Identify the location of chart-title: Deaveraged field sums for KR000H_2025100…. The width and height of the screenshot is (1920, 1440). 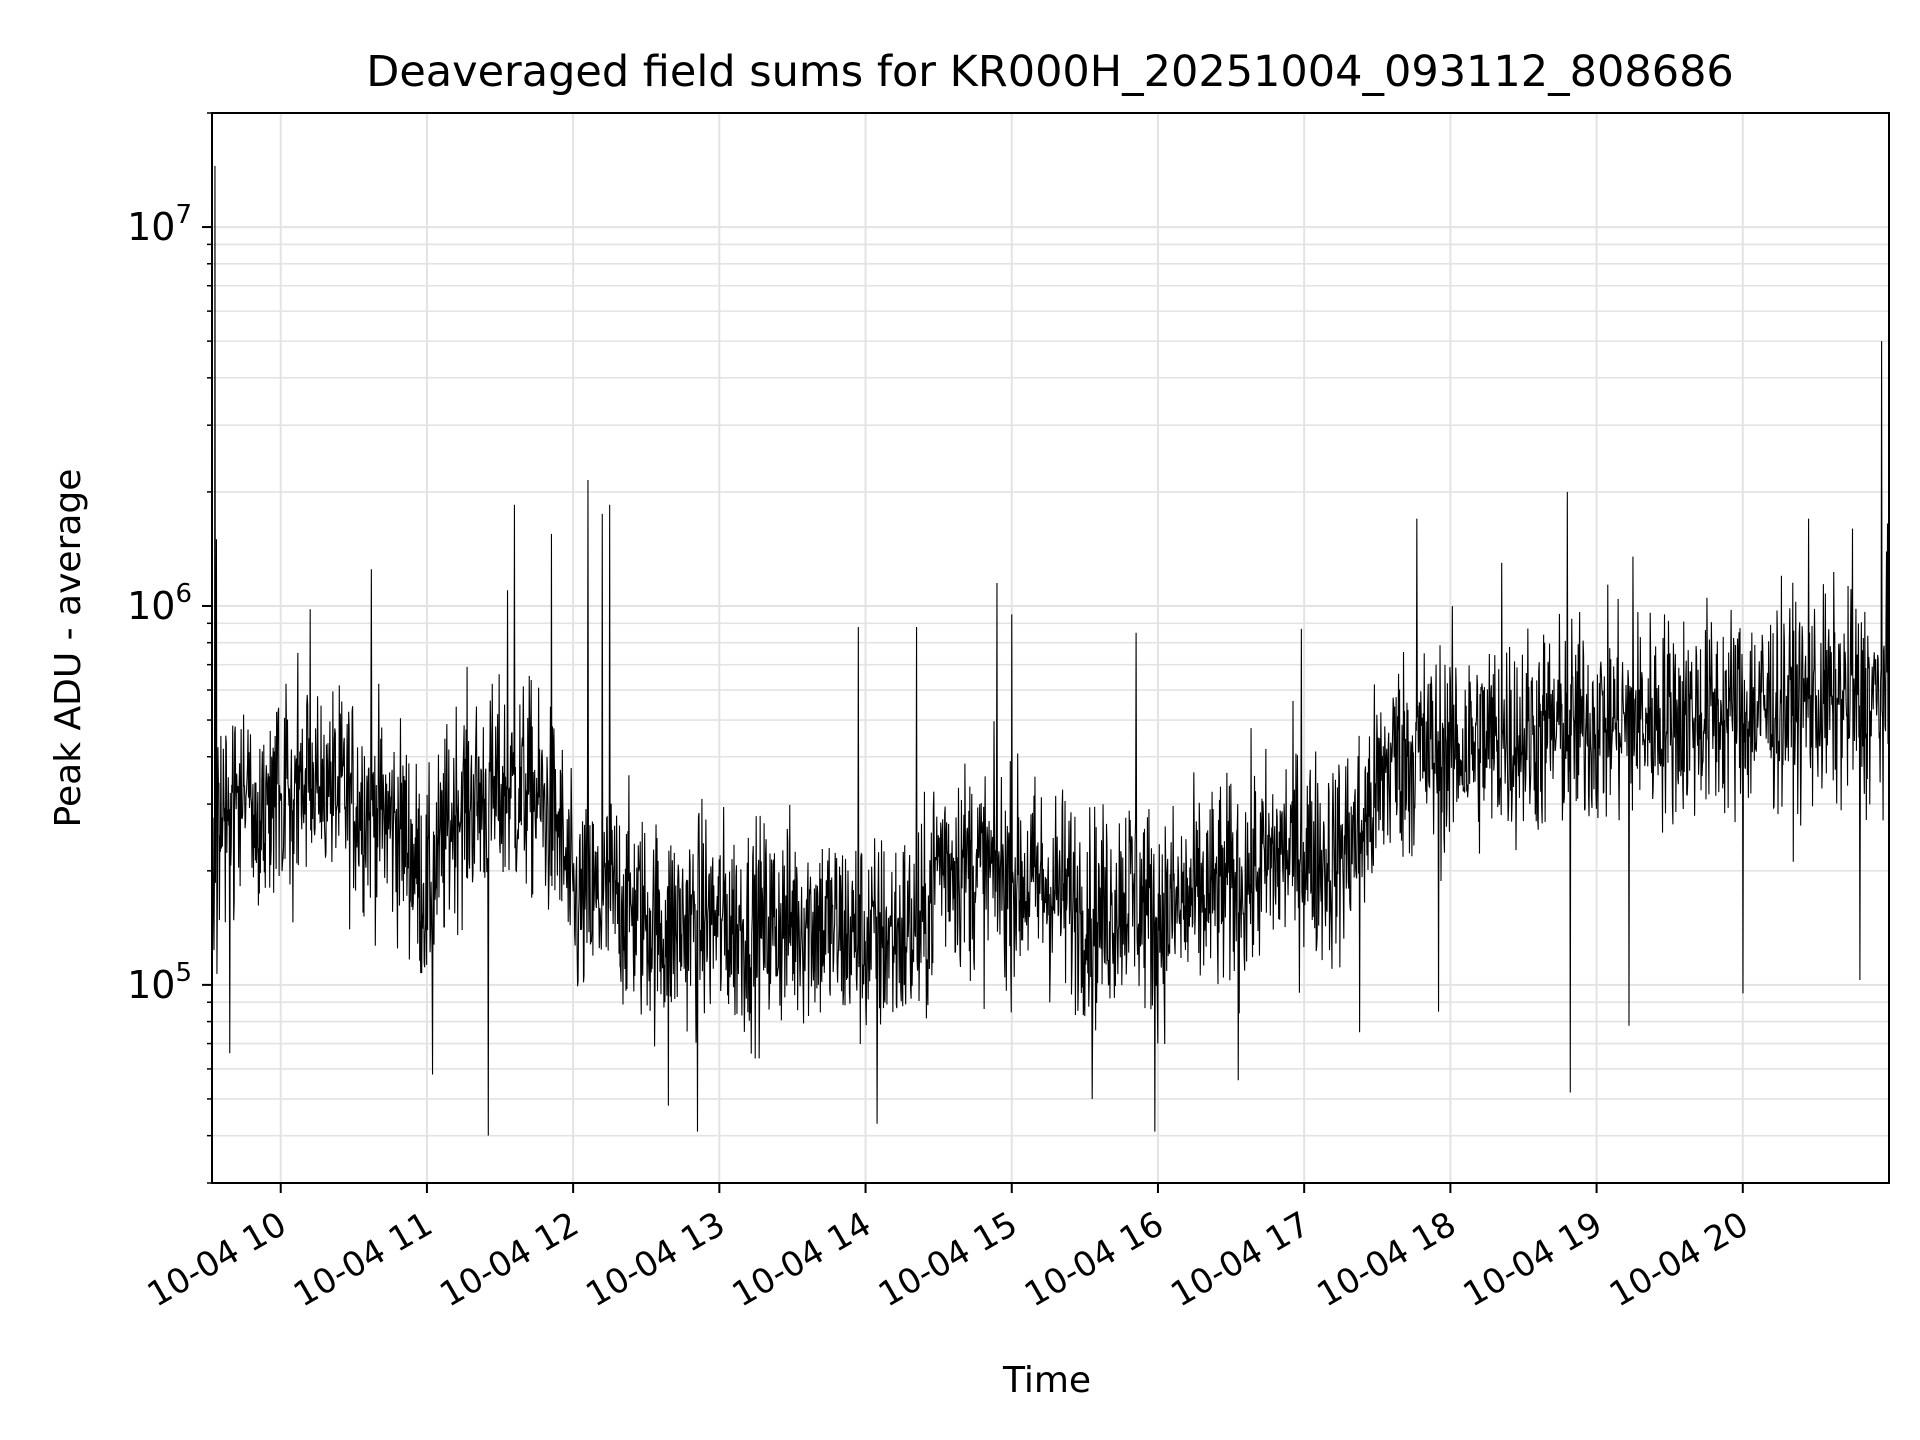
(1050, 72).